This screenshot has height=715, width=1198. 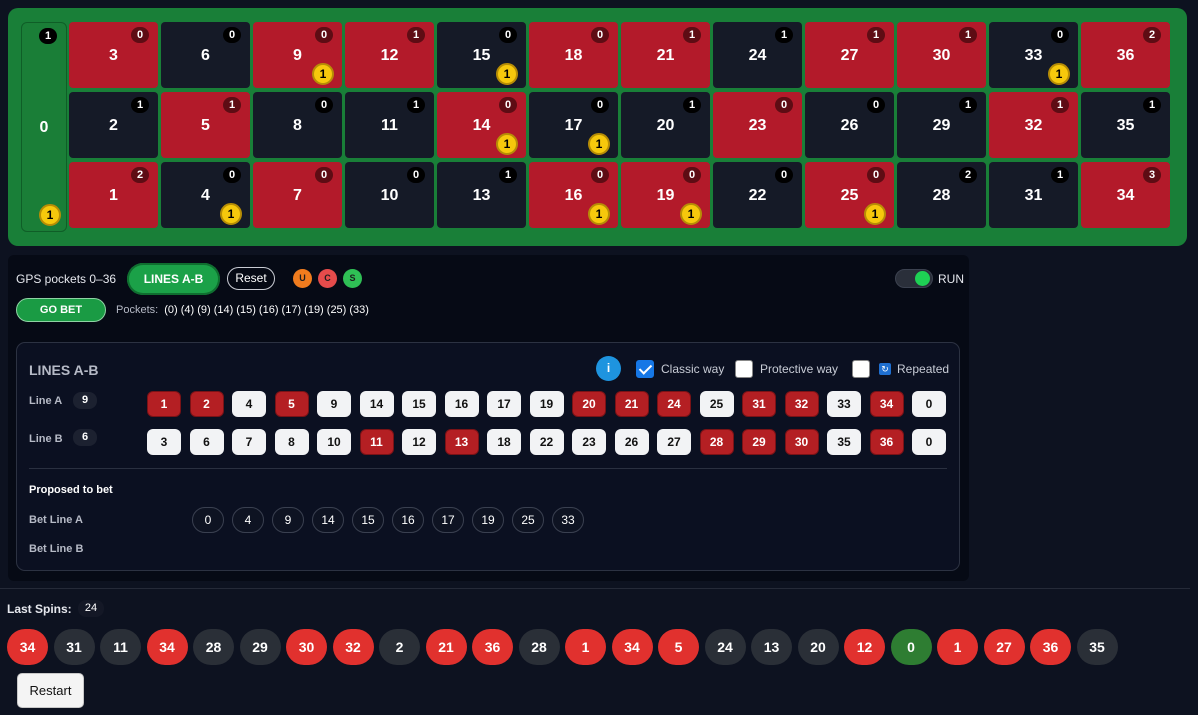 What do you see at coordinates (173, 279) in the screenshot?
I see `lines-ab-button: LINES A-B` at bounding box center [173, 279].